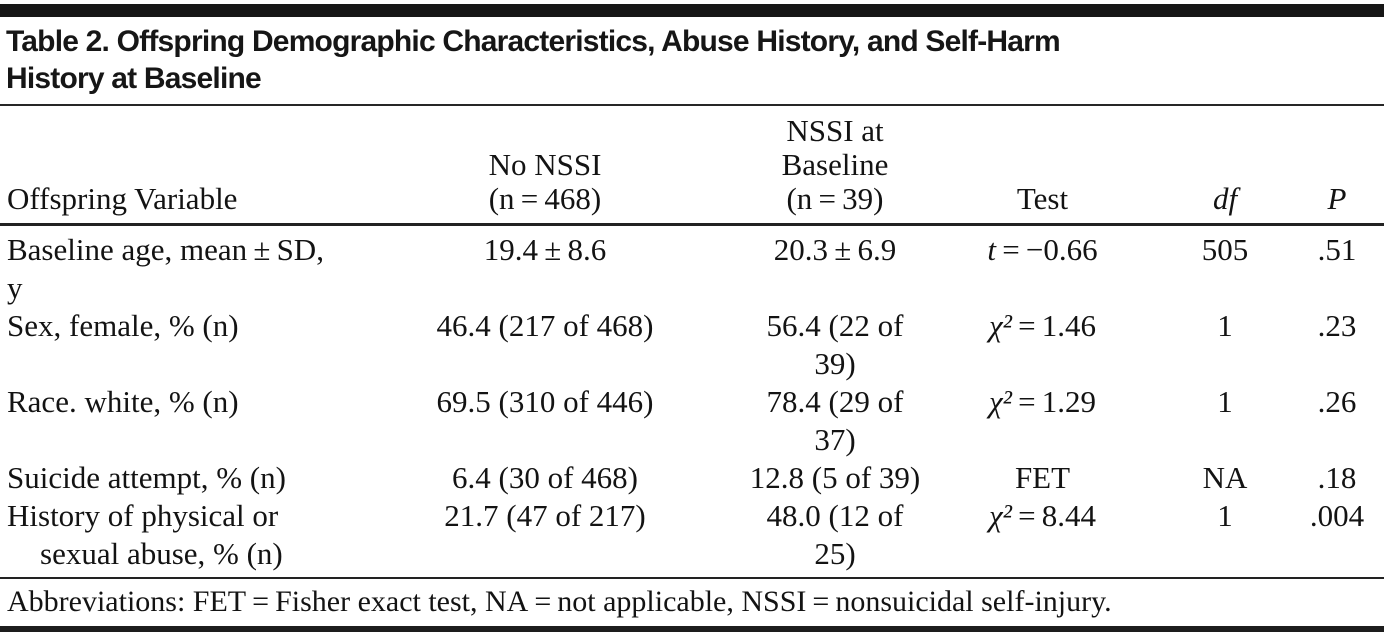 The height and width of the screenshot is (632, 1384). I want to click on column-header-variable: Offspring Variable, so click(172, 166).